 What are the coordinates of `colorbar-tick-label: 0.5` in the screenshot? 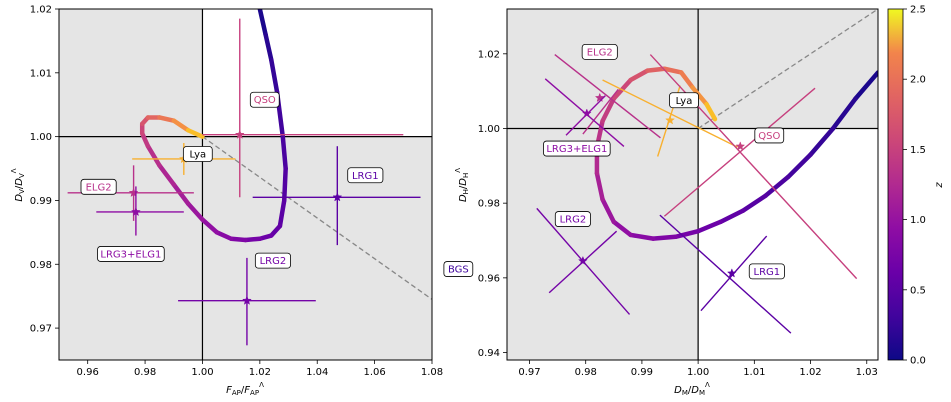 It's located at (918, 290).